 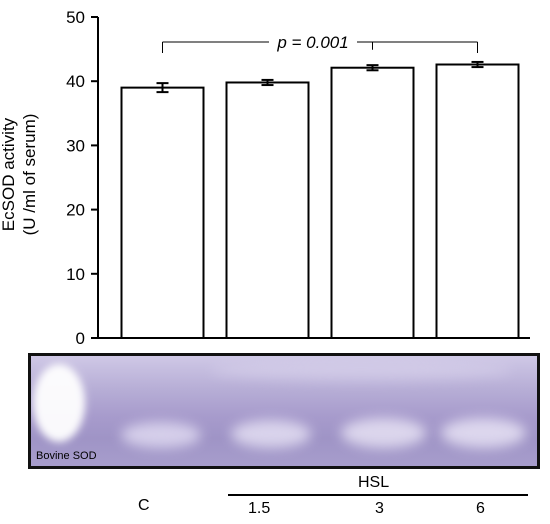 What do you see at coordinates (75, 210) in the screenshot?
I see `y-tick-label: 20` at bounding box center [75, 210].